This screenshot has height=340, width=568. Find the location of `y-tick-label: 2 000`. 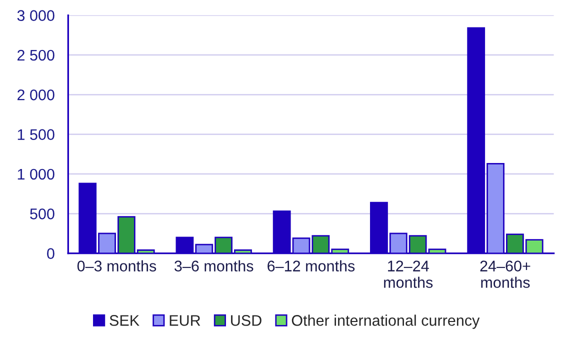

y-tick-label: 2 000 is located at coordinates (36, 95).